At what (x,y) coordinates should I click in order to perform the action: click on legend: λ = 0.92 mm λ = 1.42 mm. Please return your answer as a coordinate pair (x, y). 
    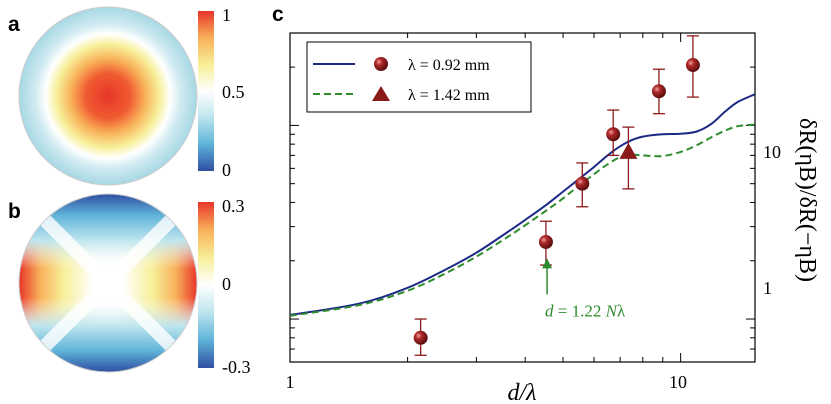
    Looking at the image, I should click on (419, 77).